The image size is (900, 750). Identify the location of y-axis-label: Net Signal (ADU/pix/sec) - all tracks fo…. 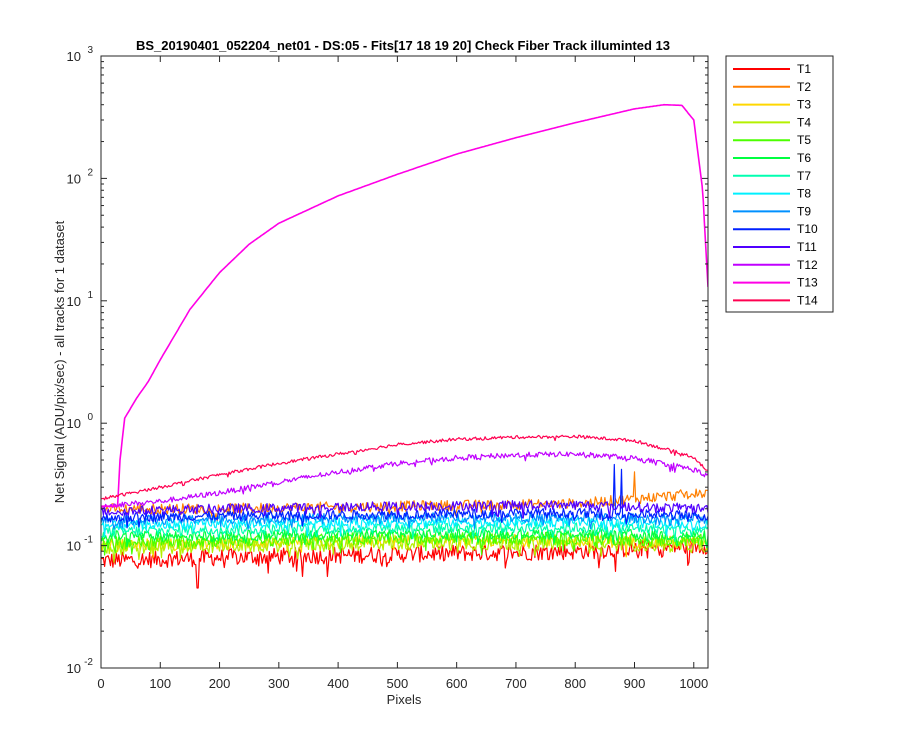
(59, 361).